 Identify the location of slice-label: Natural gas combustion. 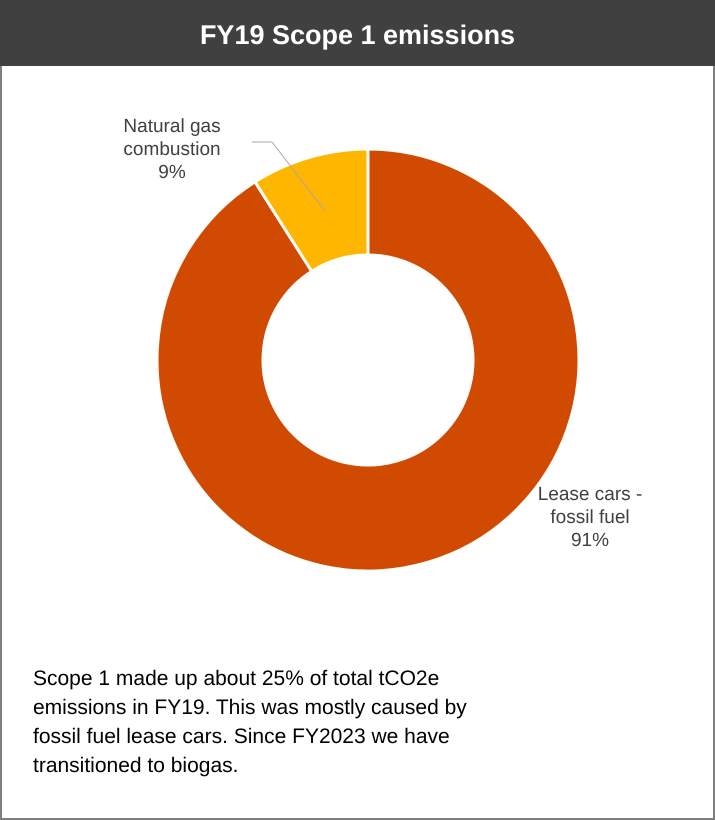
(172, 138).